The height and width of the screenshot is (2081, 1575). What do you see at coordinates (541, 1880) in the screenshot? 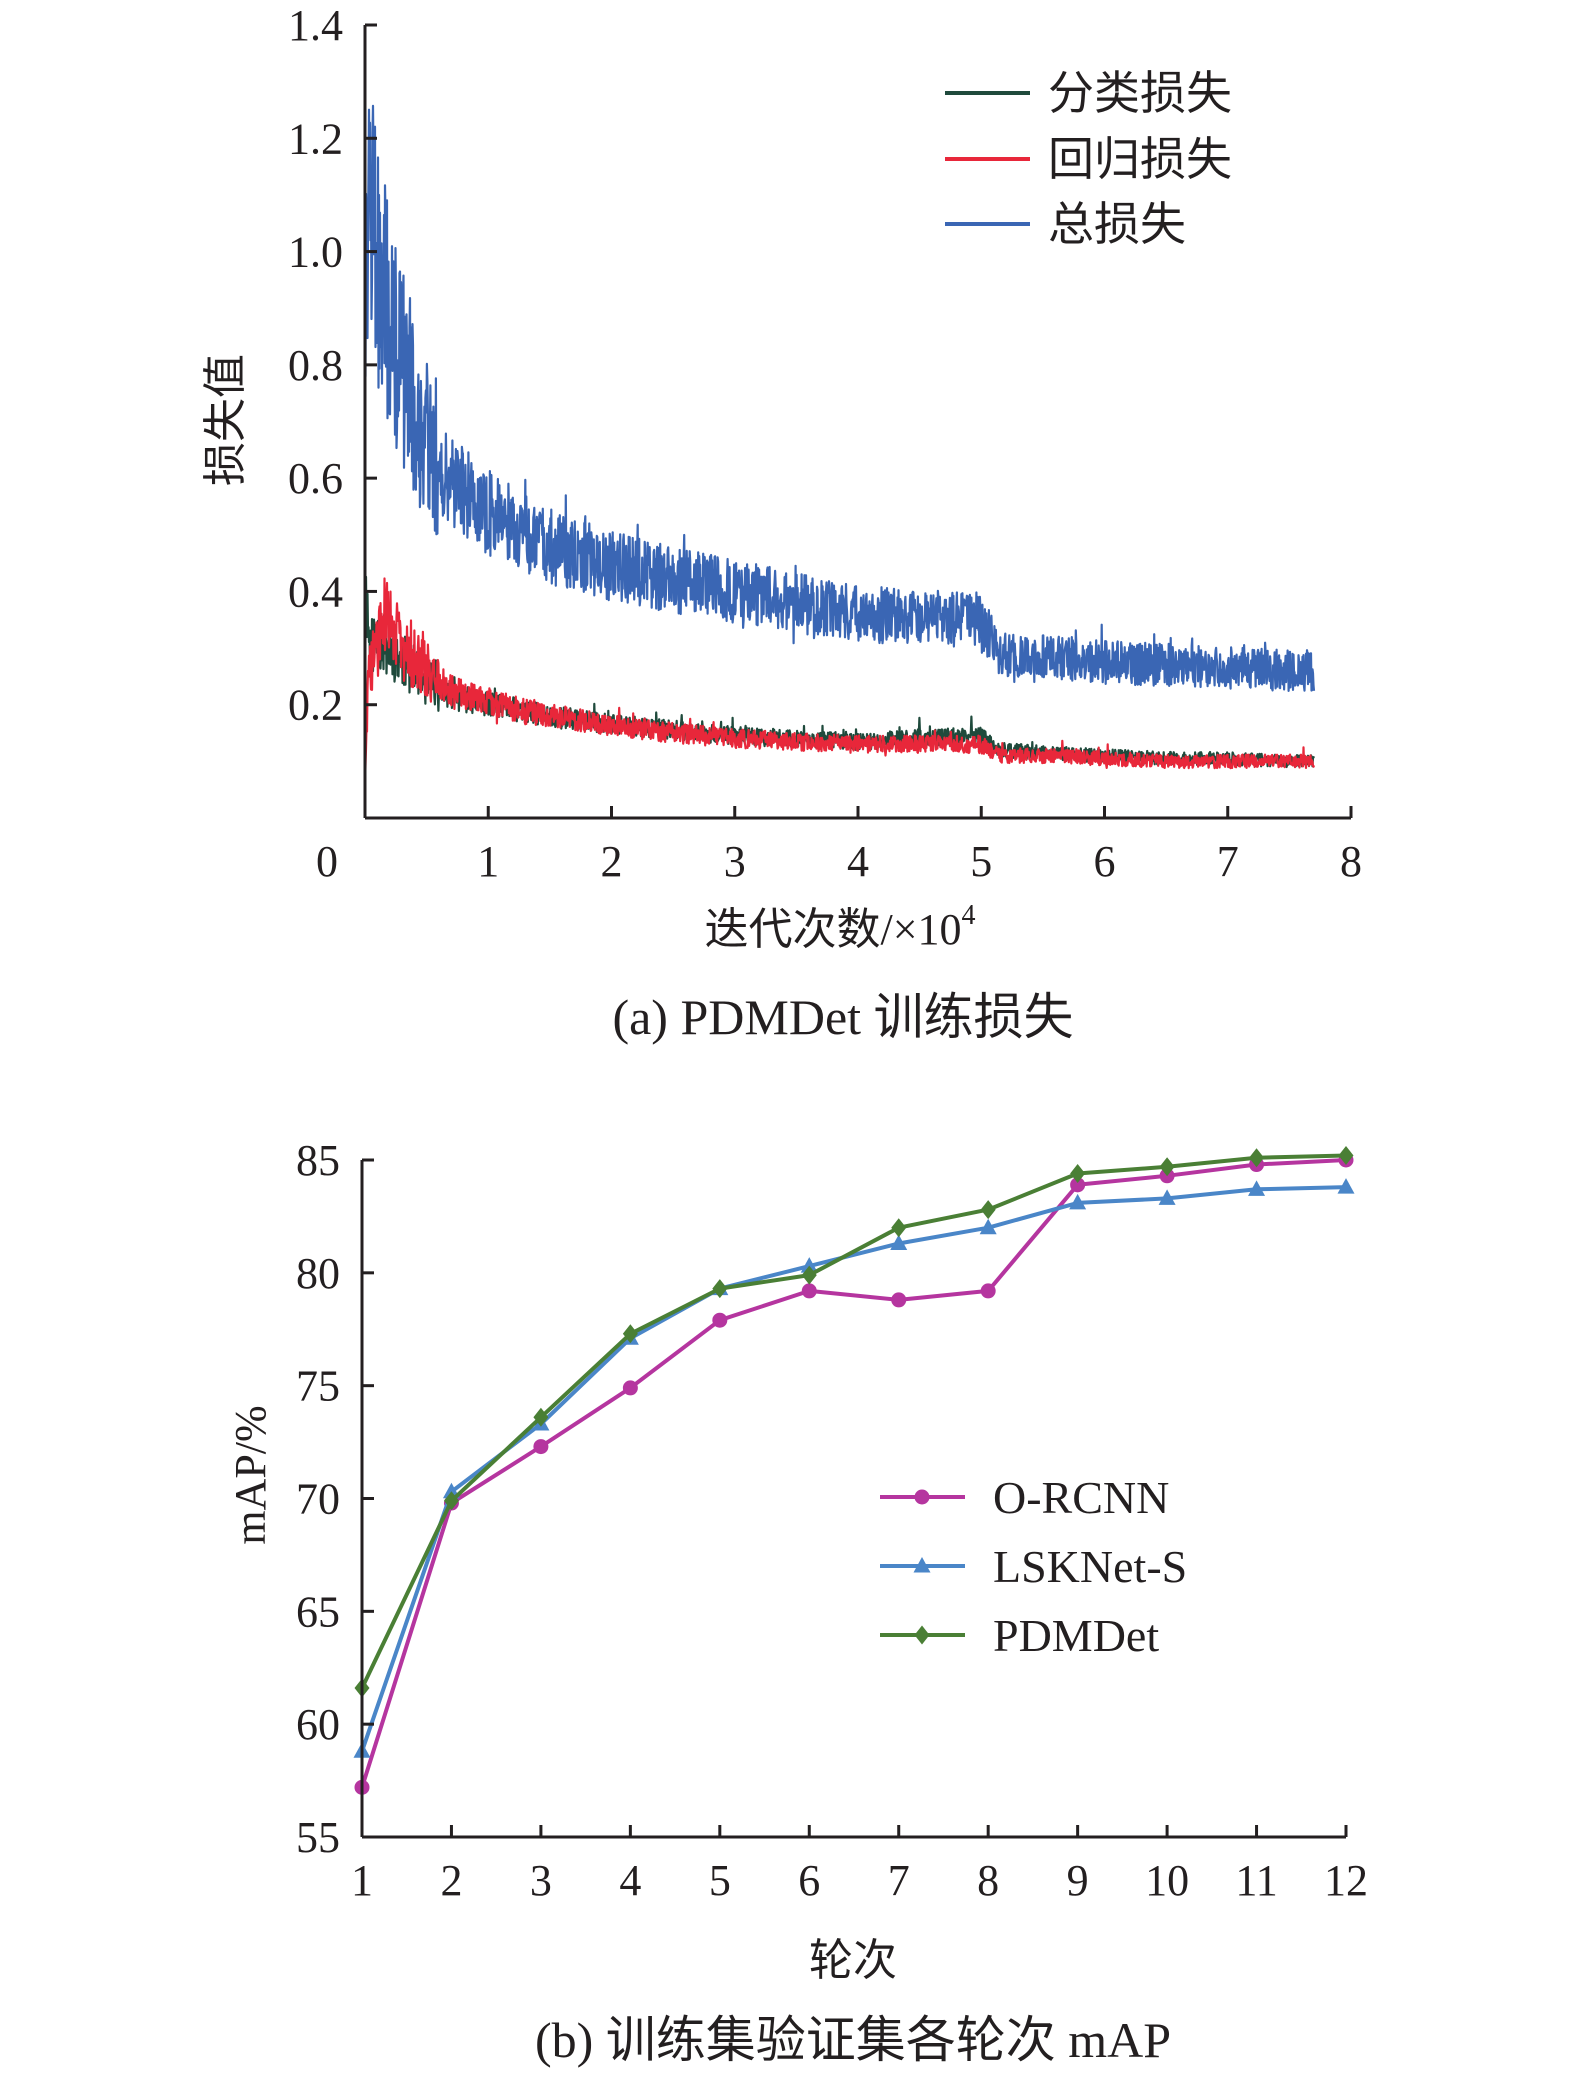
I see `map-x-tick-label: 3` at bounding box center [541, 1880].